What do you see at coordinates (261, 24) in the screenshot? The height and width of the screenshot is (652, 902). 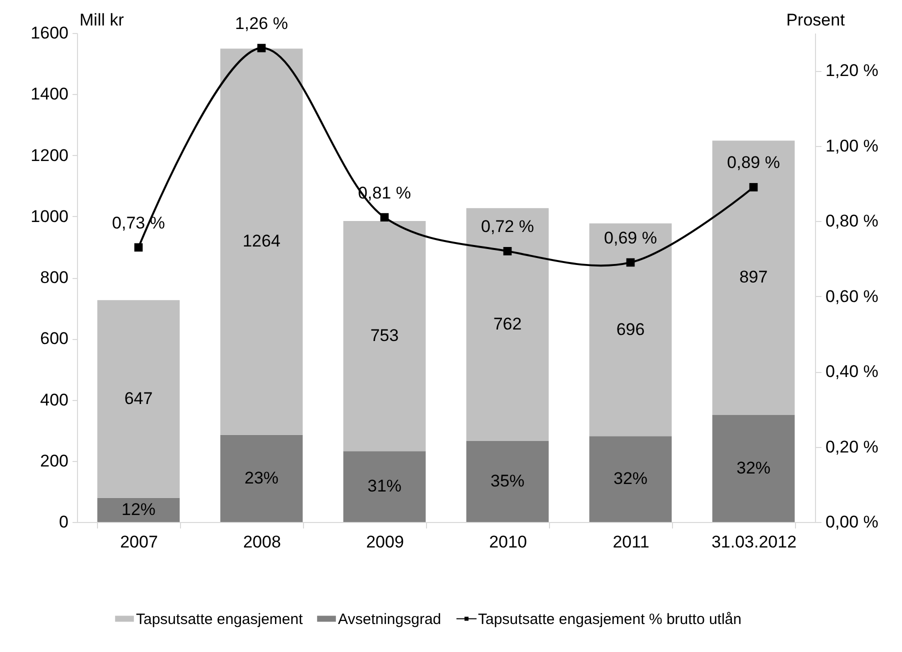 I see `data-label: 1,26 %` at bounding box center [261, 24].